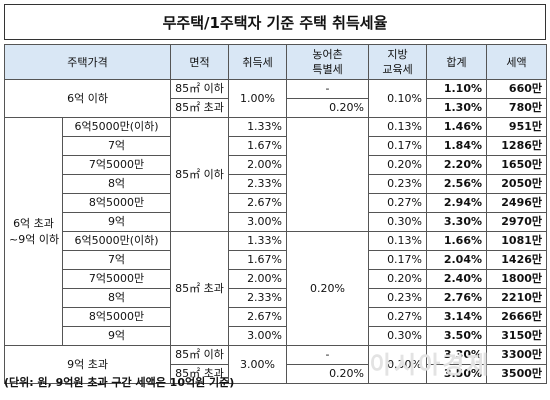 This screenshot has height=400, width=550. I want to click on price-cell: 9억, so click(116, 222).